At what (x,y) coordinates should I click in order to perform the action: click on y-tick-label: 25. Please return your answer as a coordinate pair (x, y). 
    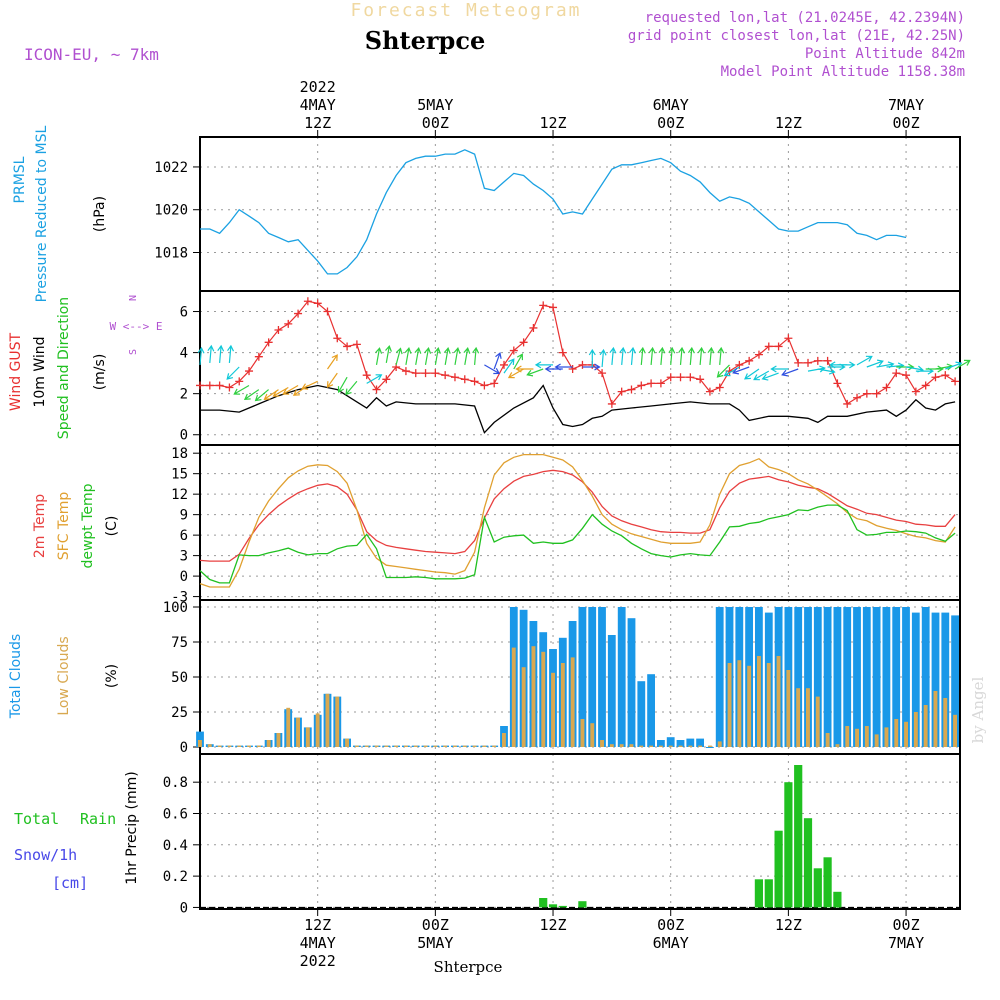
    Looking at the image, I should click on (179, 713).